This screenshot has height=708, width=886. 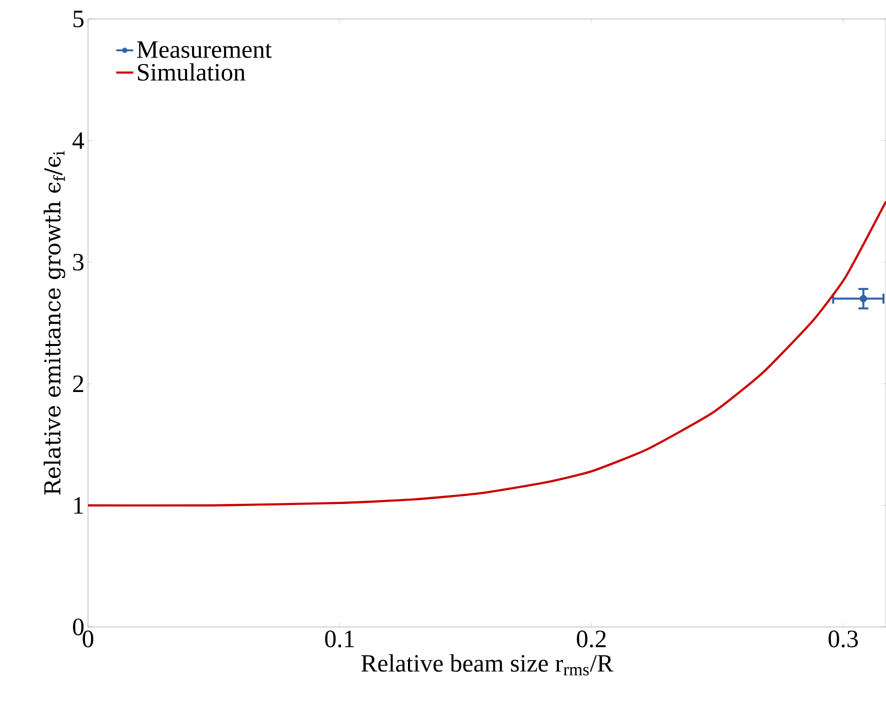 I want to click on x-axis-title: Relative beam size r$_{rms}$/R, so click(x=487, y=665).